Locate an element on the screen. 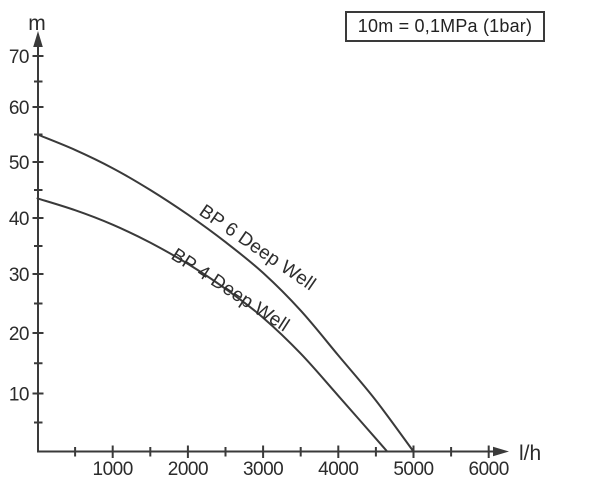 This screenshot has width=600, height=483. x-axis-unit-label: l/h is located at coordinates (530, 453).